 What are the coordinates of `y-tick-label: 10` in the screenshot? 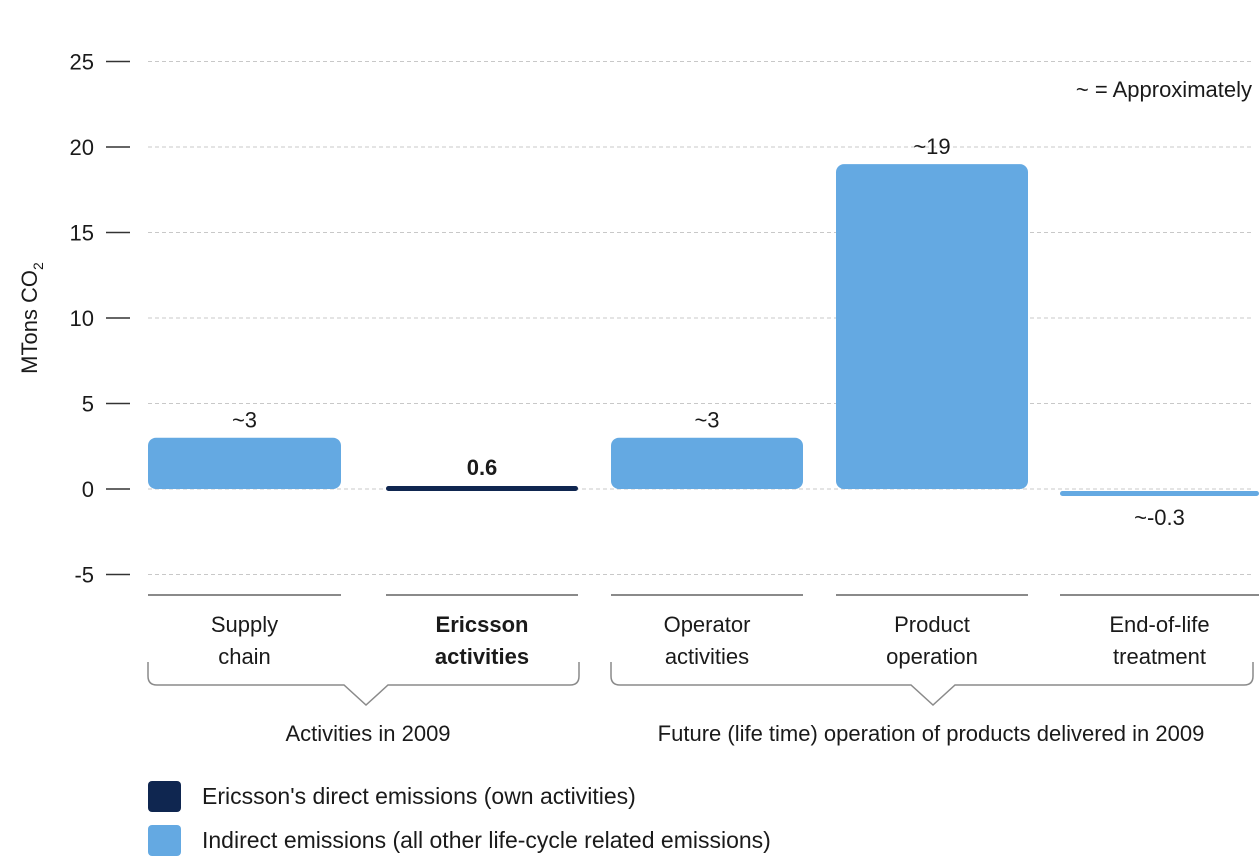 It's located at (82, 318).